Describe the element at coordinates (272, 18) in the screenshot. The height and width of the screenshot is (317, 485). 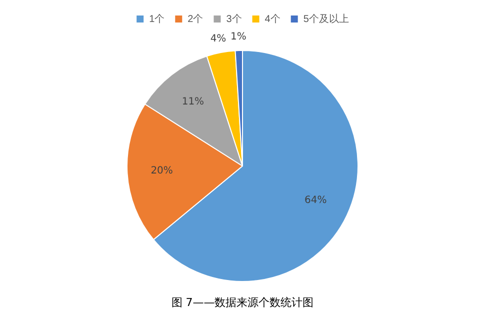
I see `legend-label: 4个` at that location.